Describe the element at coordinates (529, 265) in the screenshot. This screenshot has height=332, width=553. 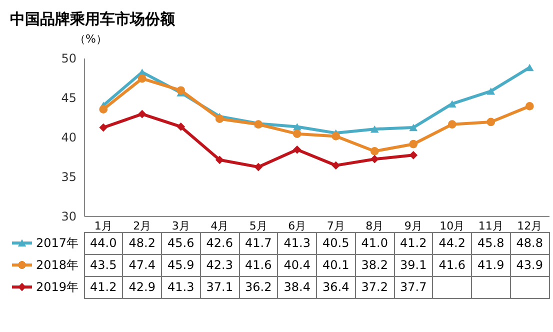
I see `data-label: 43.9` at that location.